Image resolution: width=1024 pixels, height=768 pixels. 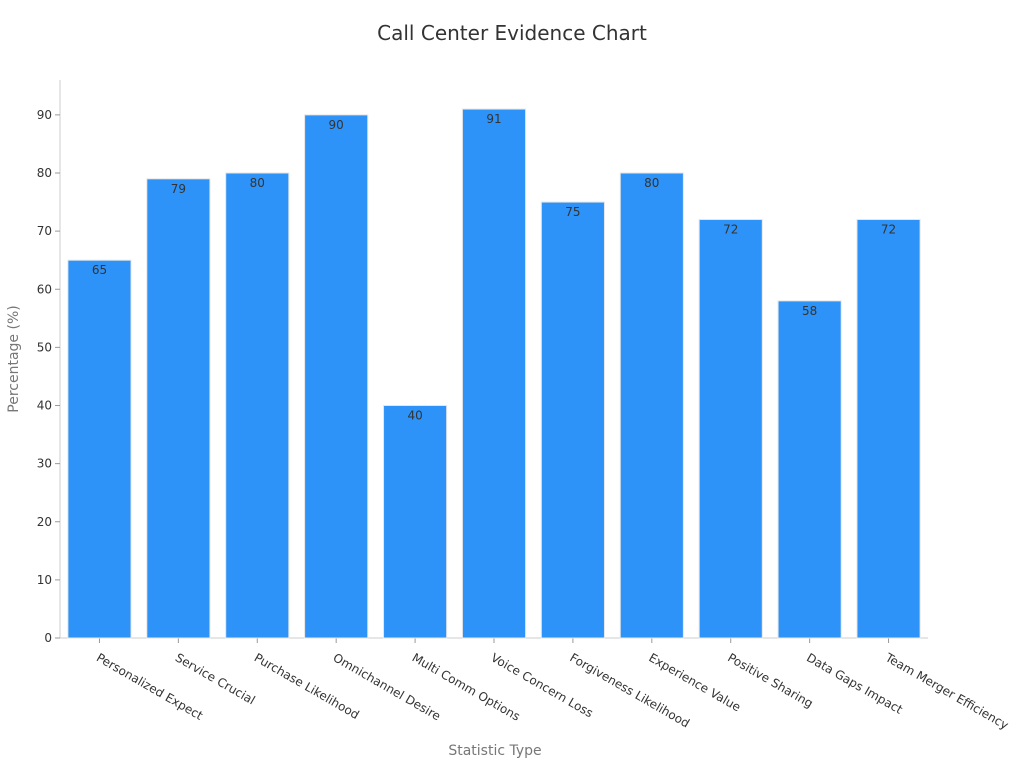 What do you see at coordinates (44, 289) in the screenshot?
I see `y-tick-label: 60` at bounding box center [44, 289].